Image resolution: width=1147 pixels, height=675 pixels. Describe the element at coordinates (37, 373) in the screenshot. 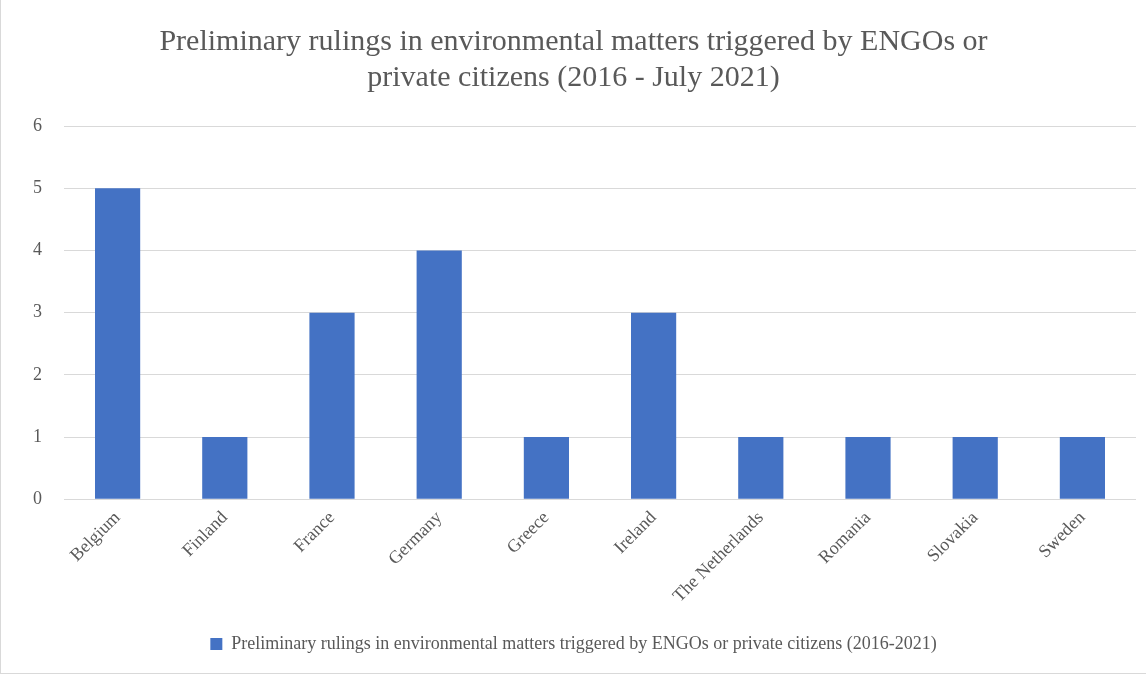

I see `y-tick-label: 2` at that location.